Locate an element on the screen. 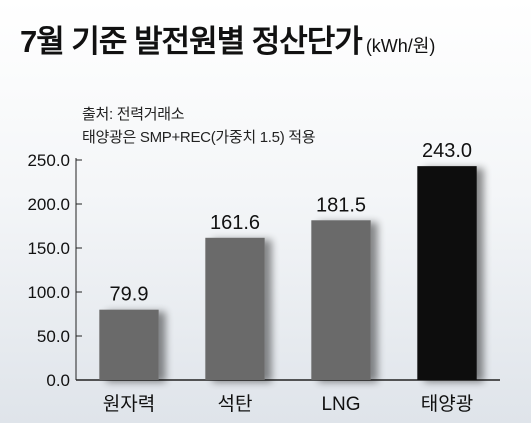  category-label-4: 태양광 is located at coordinates (447, 404).